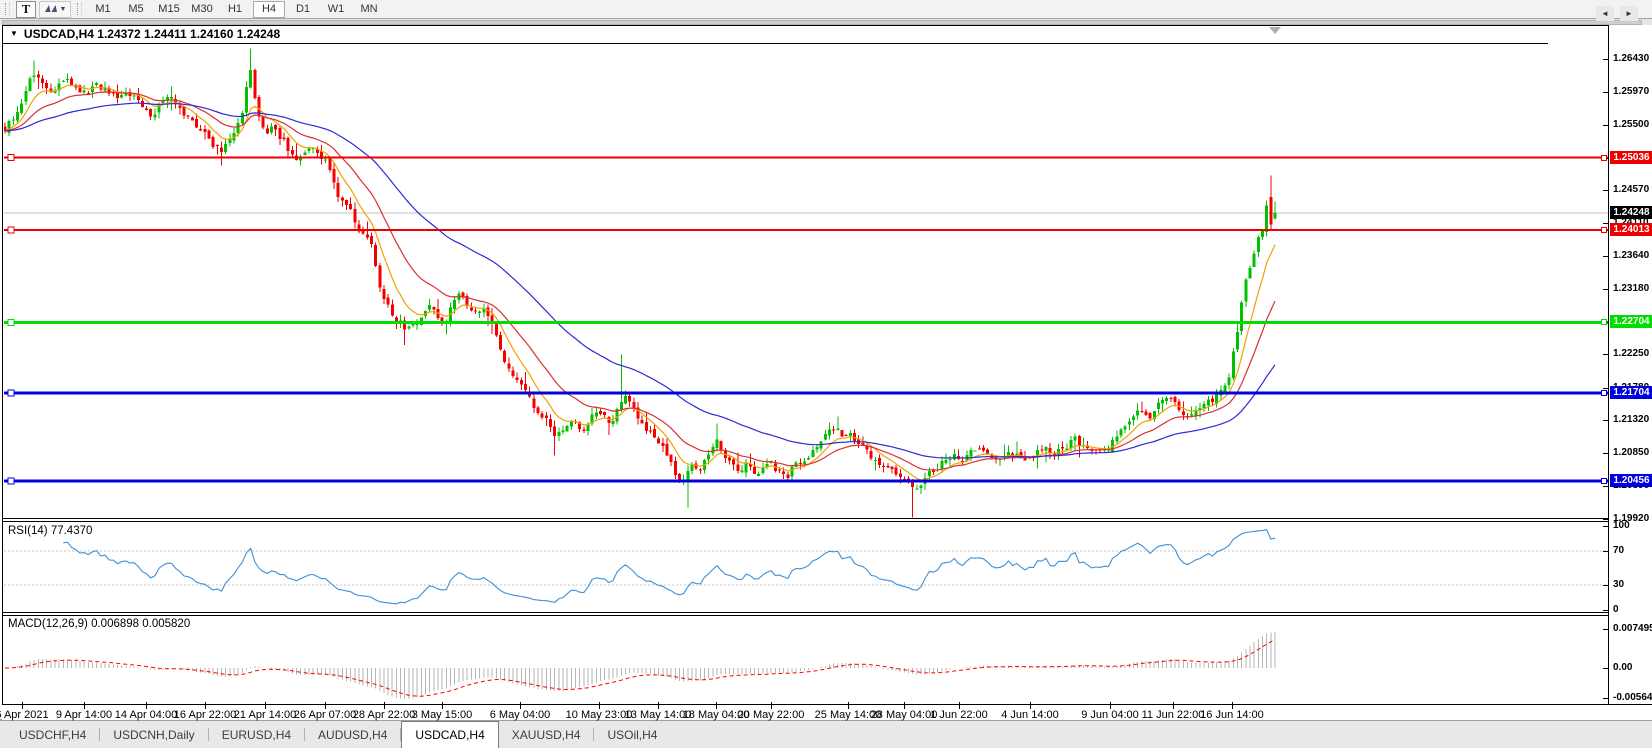 The width and height of the screenshot is (1652, 748). Describe the element at coordinates (1617, 13) in the screenshot. I see `tab-scroll-arrows: ◄ ►` at that location.